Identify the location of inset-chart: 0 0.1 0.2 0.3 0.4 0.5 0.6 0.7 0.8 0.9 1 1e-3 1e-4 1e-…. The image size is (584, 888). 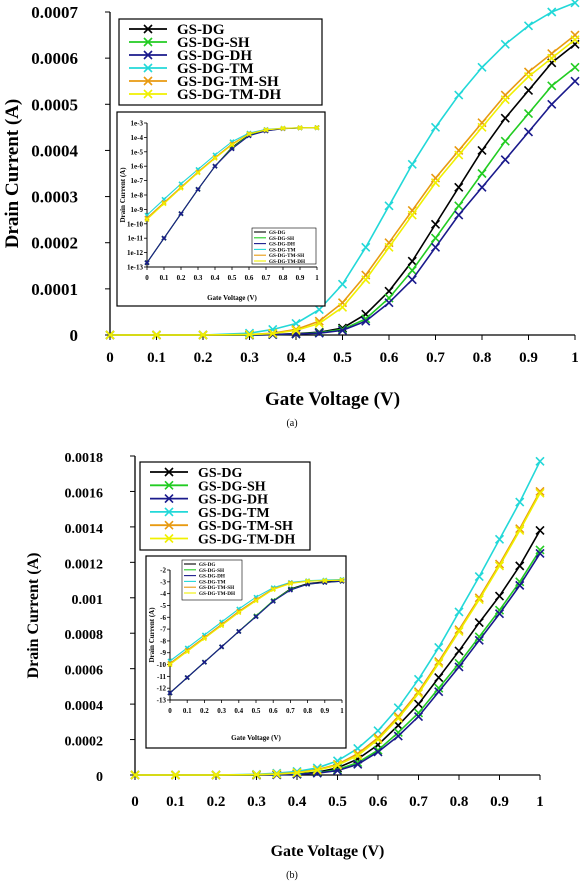
(221, 209).